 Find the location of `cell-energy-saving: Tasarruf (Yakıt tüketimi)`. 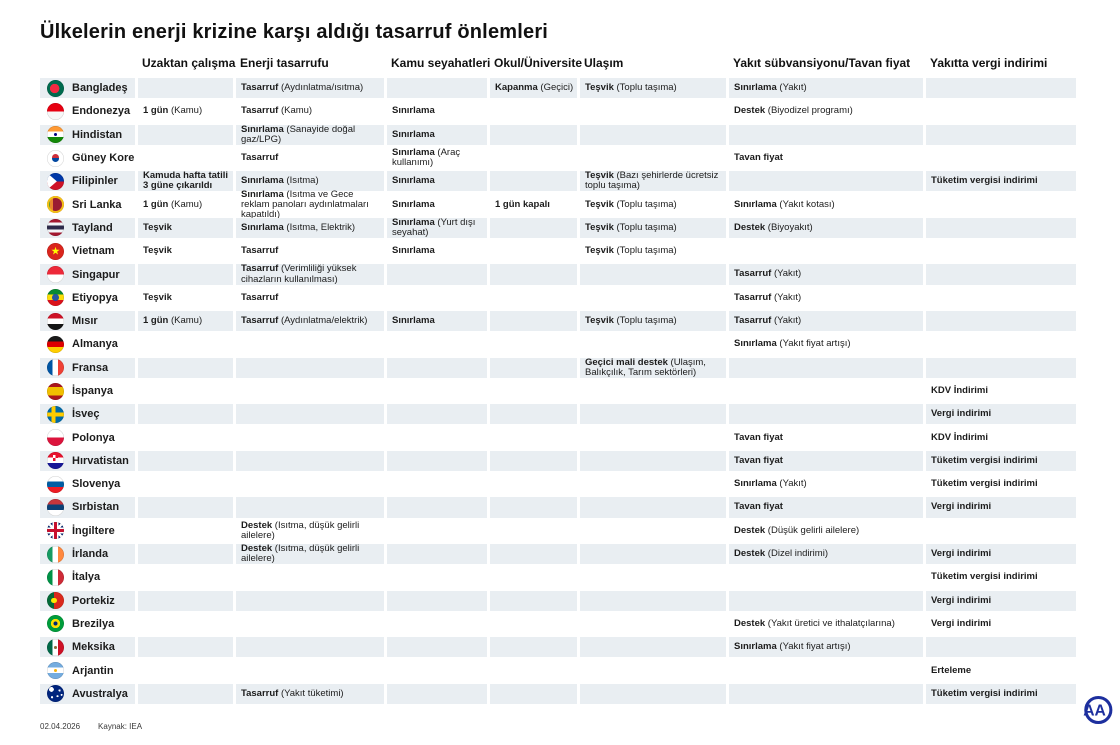

cell-energy-saving: Tasarruf (Yakıt tüketimi) is located at coordinates (310, 694).